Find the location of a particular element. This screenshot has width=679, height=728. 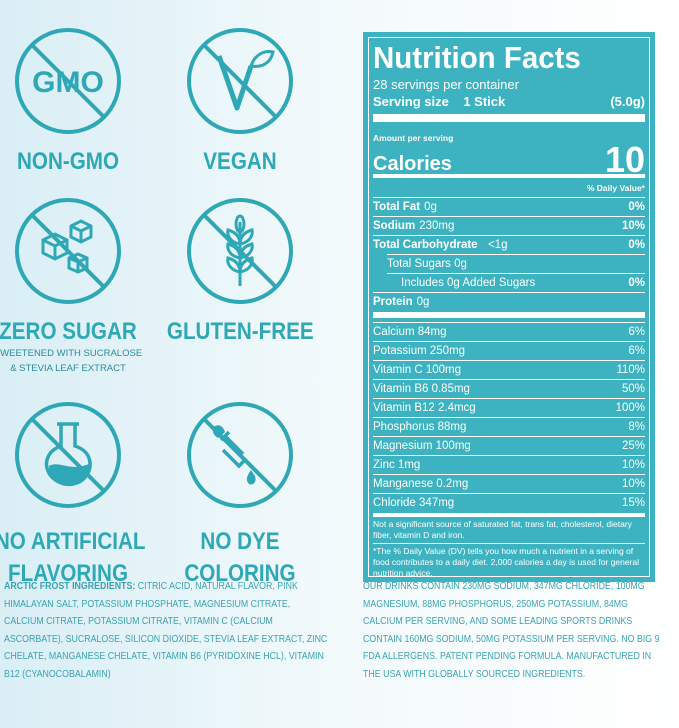

mineral-dv: 25% is located at coordinates (633, 446).